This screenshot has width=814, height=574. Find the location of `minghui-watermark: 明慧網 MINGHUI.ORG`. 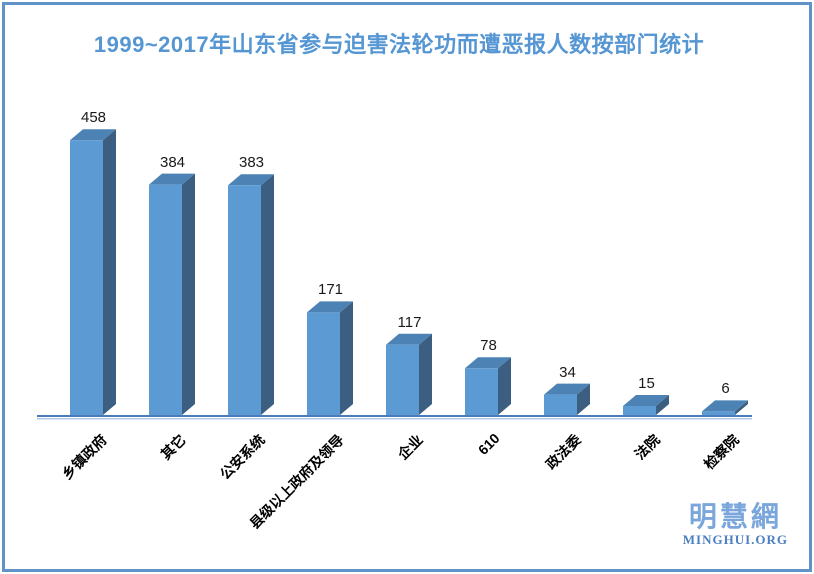

minghui-watermark: 明慧網 MINGHUI.ORG is located at coordinates (735, 524).